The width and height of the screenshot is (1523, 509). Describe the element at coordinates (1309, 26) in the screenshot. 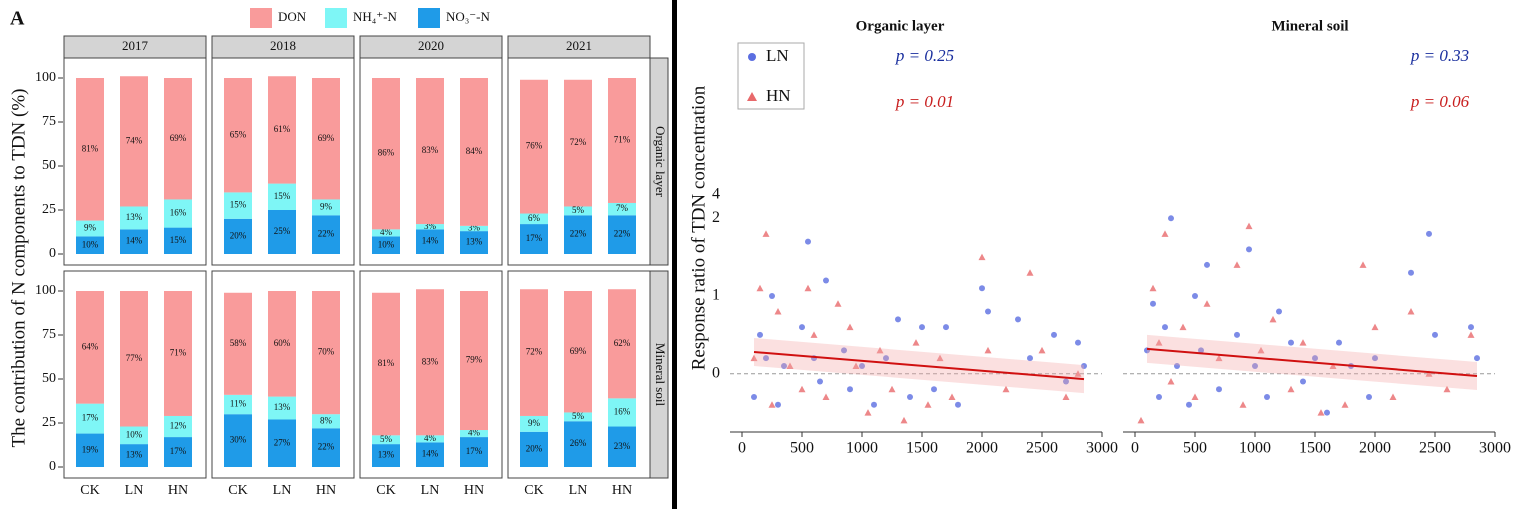

I see `panel-title: Mineral soil` at that location.